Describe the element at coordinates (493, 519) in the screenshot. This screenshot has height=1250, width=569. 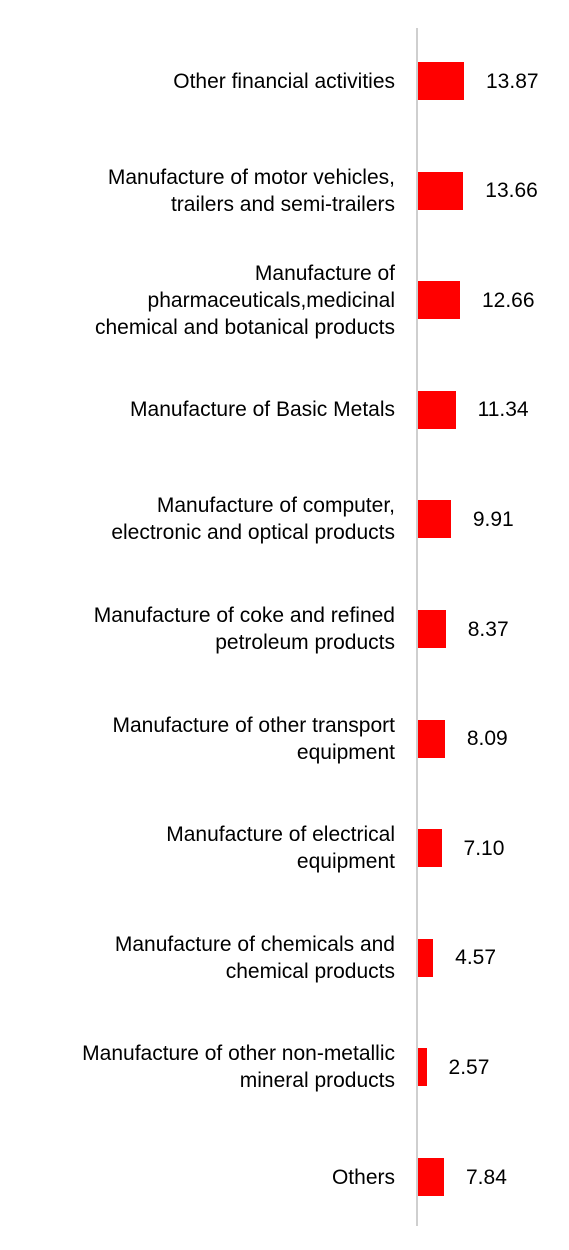
I see `data-label: 9.91` at that location.